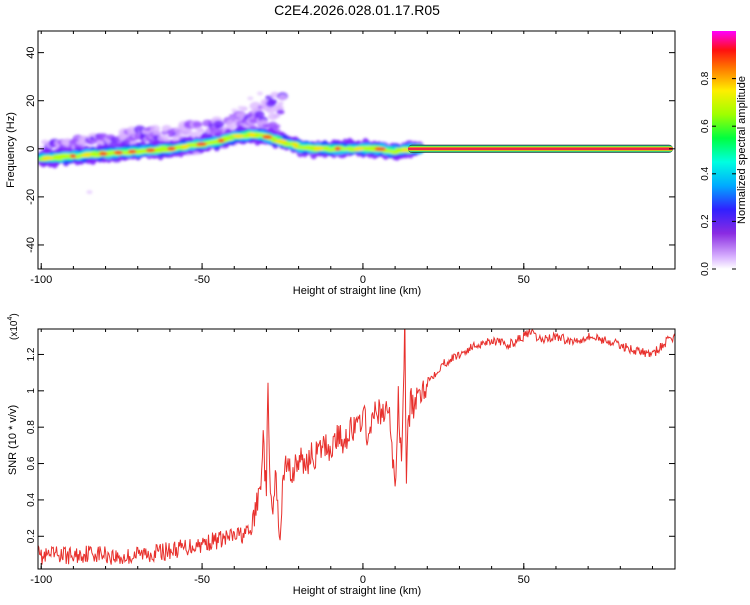 The width and height of the screenshot is (750, 605). I want to click on spectrogram-heatmap, so click(355, 143).